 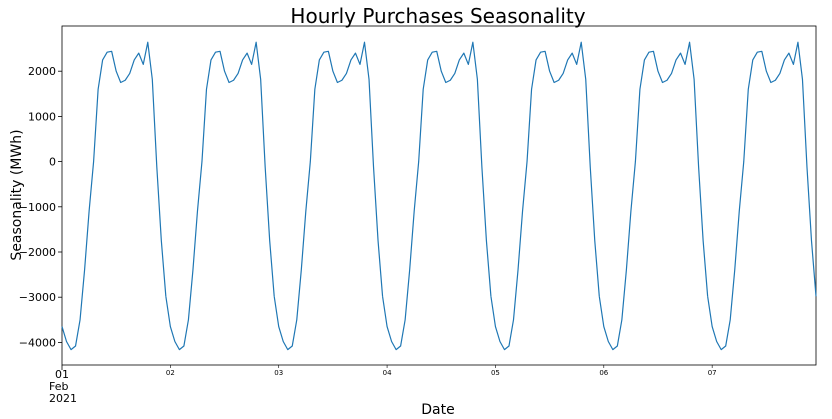 I want to click on y-axis-label: Seasonality (MWh), so click(x=17, y=194).